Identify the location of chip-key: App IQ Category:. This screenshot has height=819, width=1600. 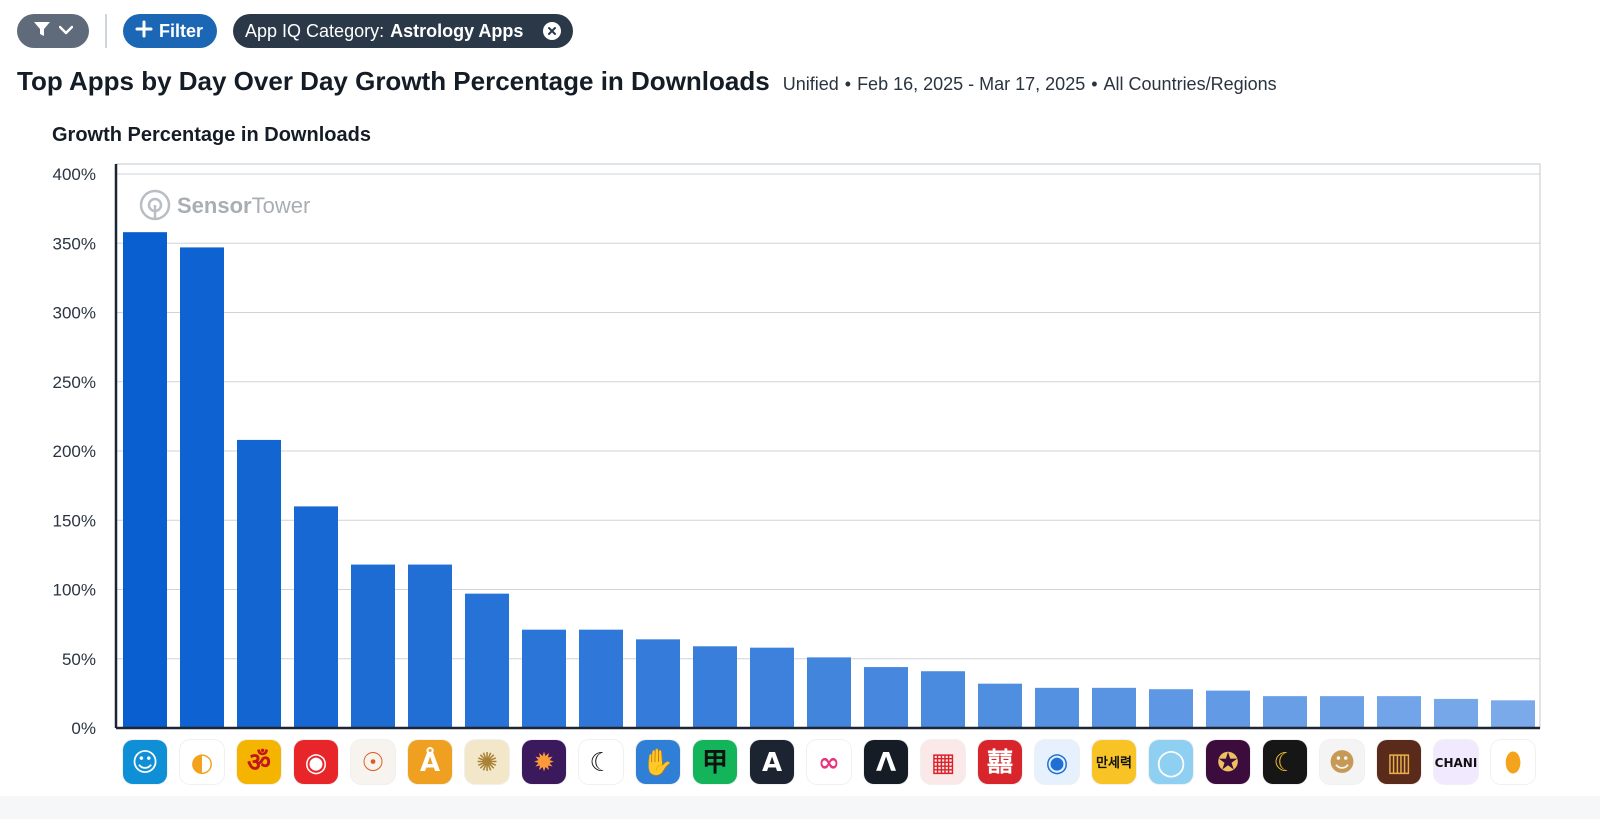
(315, 30).